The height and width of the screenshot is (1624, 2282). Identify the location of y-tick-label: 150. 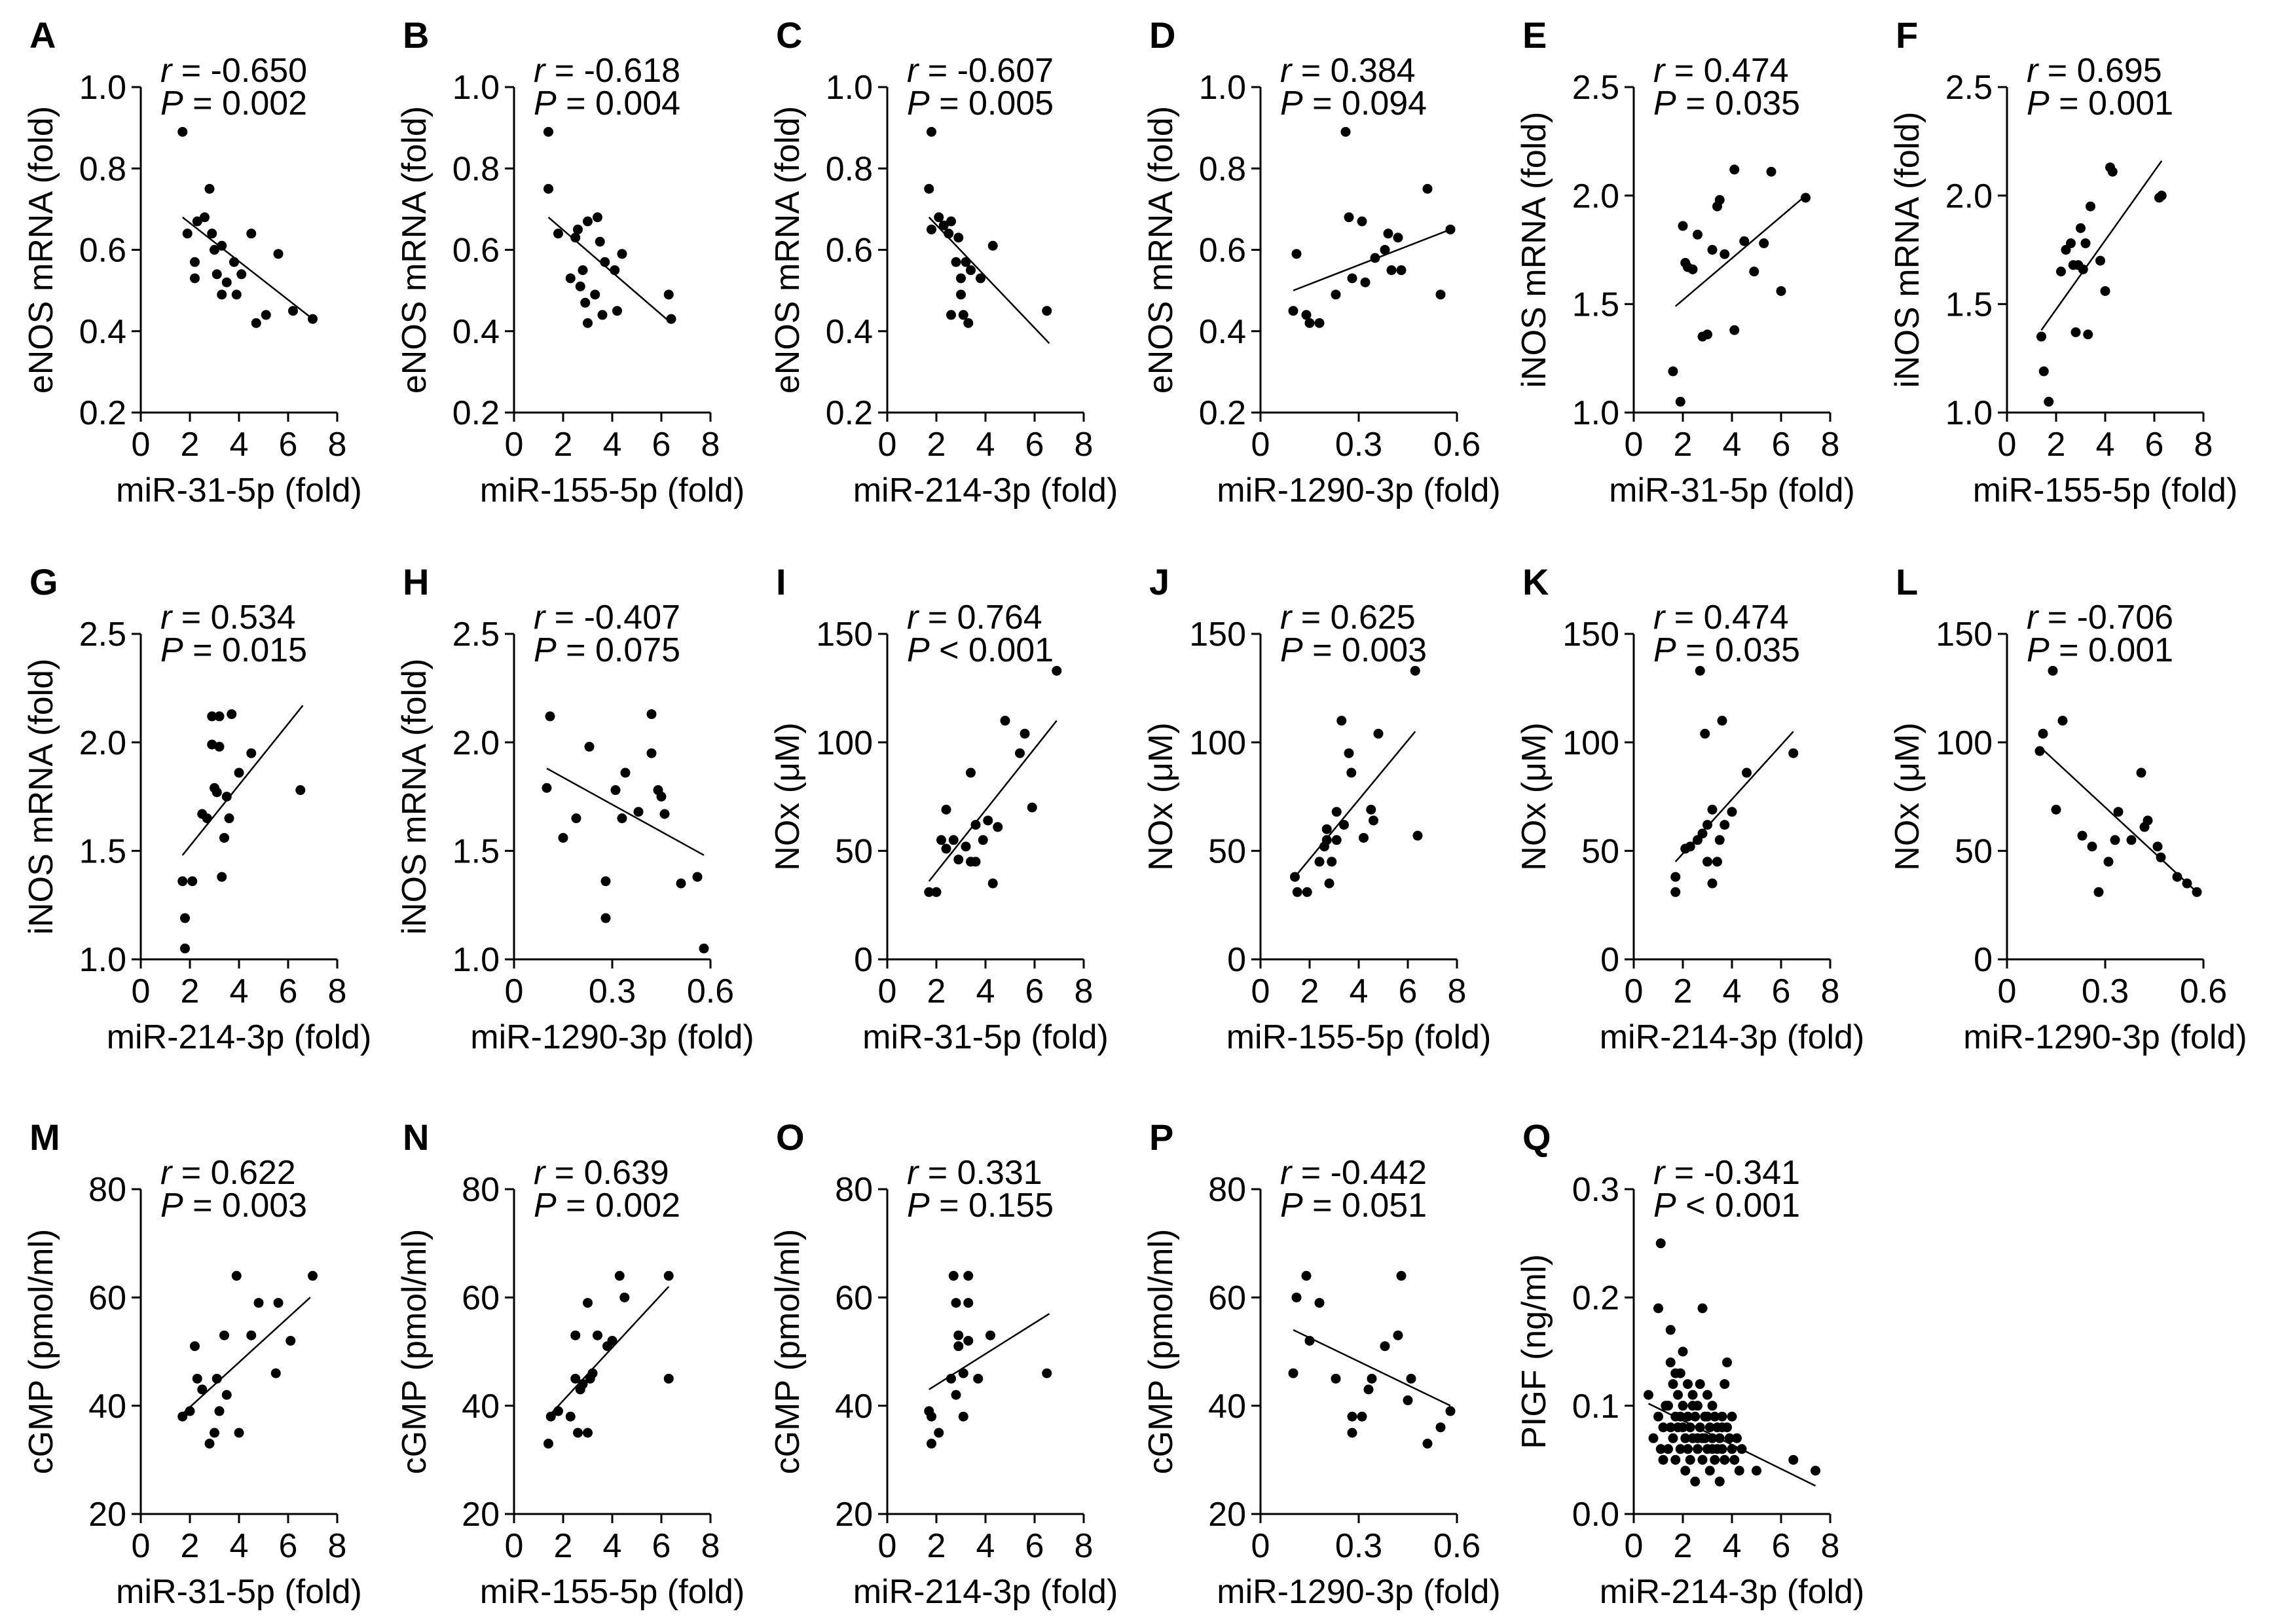
(1217, 635).